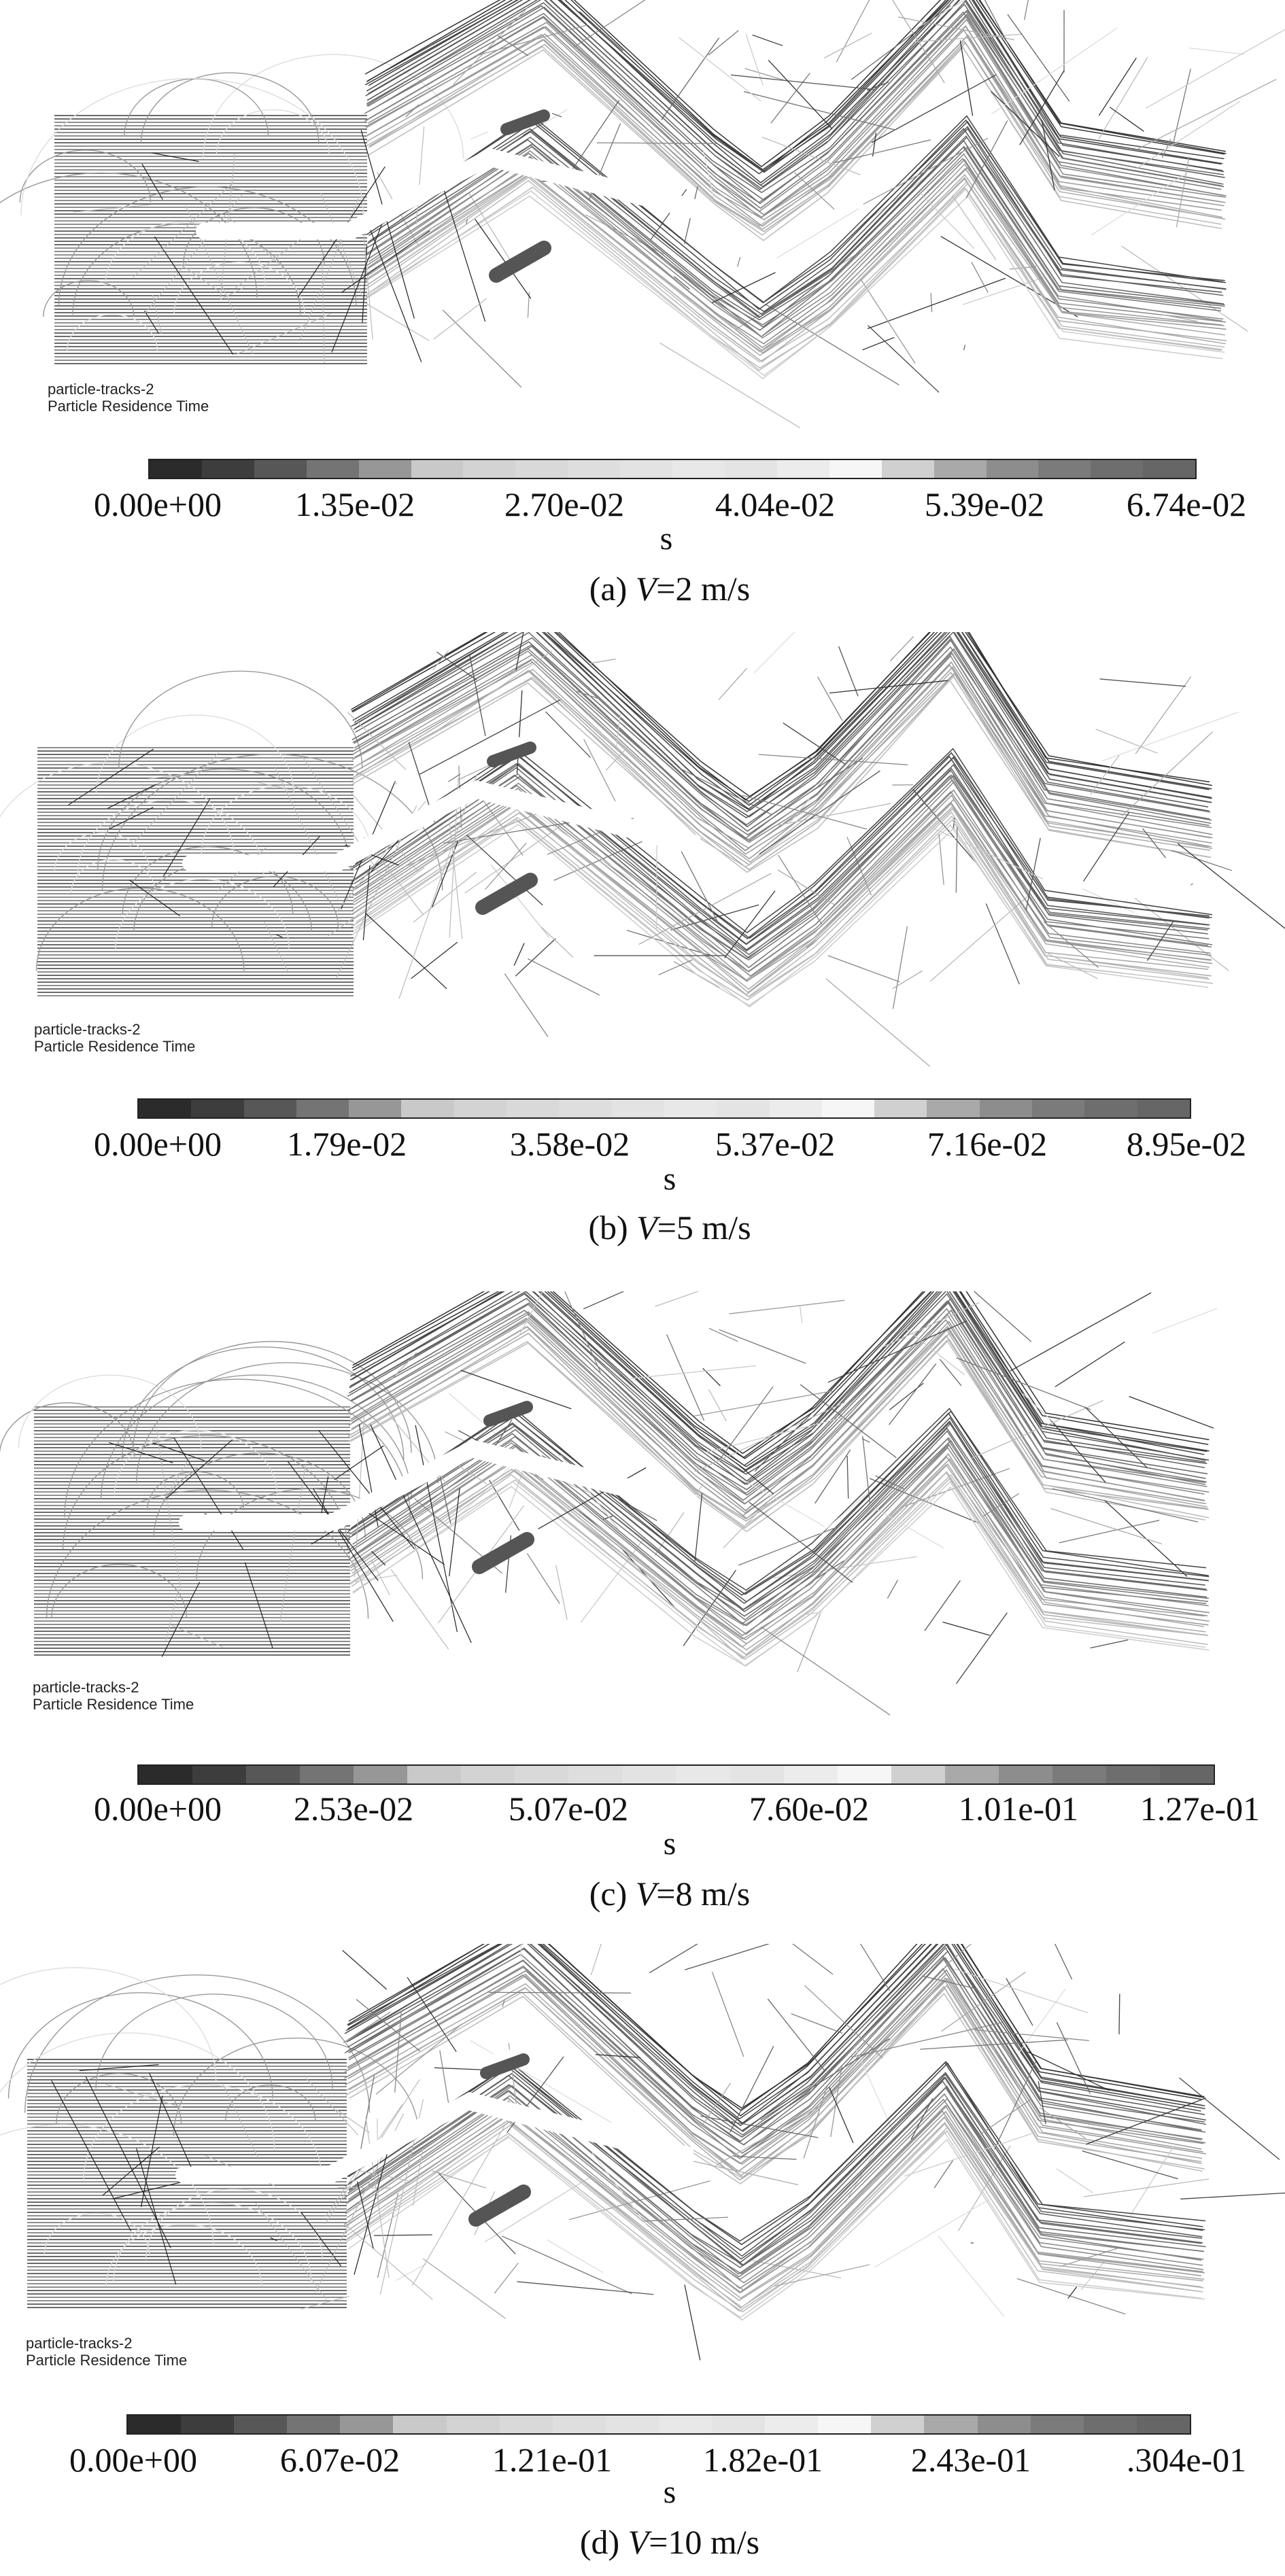 This screenshot has height=2576, width=1285. I want to click on colorbar-tick: 5.39e-02, so click(984, 504).